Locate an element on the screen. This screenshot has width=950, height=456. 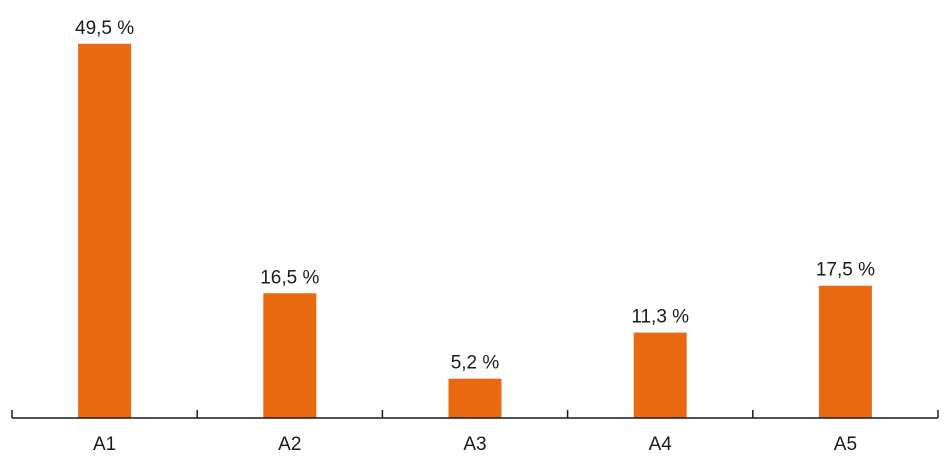
x-tick-label-a4: A4 is located at coordinates (661, 444).